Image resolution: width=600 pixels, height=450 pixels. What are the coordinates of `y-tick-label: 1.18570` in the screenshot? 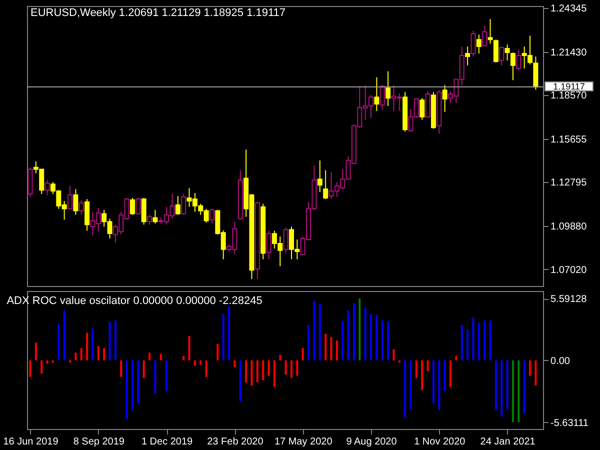 It's located at (569, 96).